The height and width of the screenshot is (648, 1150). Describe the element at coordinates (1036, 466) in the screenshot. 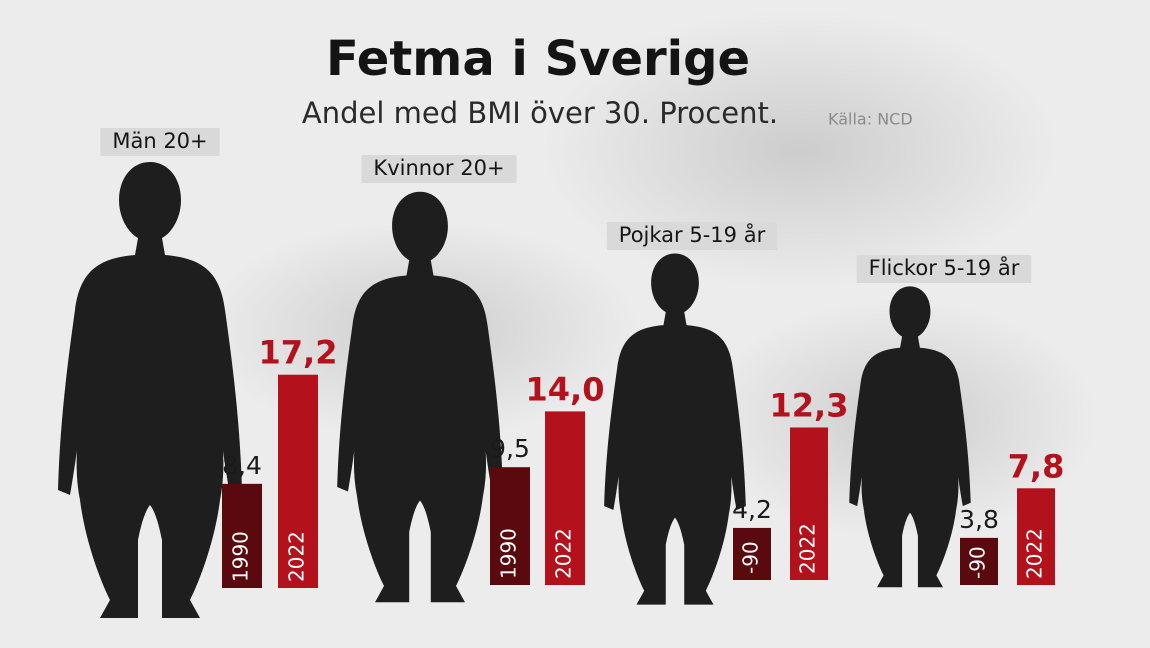

I see `value-label: 7,8` at that location.